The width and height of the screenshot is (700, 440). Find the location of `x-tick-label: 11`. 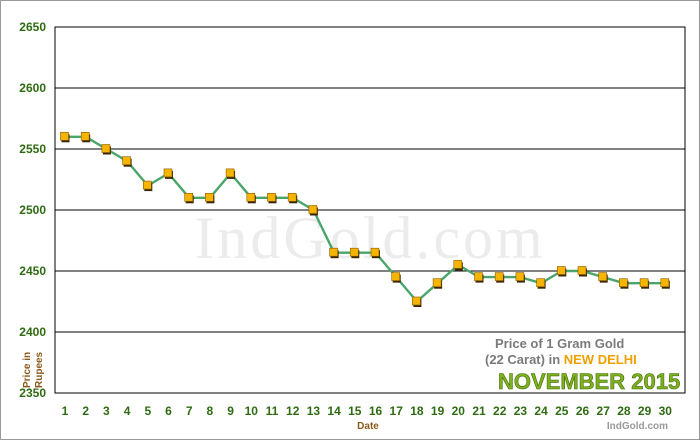

x-tick-label: 11 is located at coordinates (272, 411).